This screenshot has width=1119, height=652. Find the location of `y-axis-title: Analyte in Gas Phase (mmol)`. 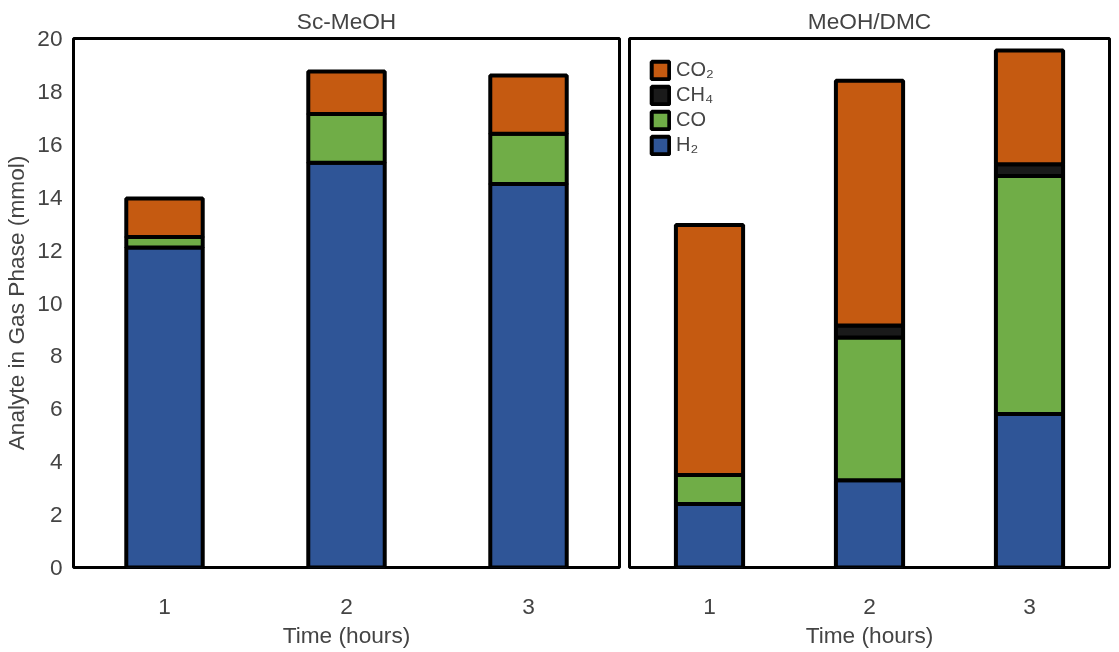

y-axis-title: Analyte in Gas Phase (mmol) is located at coordinates (16, 303).